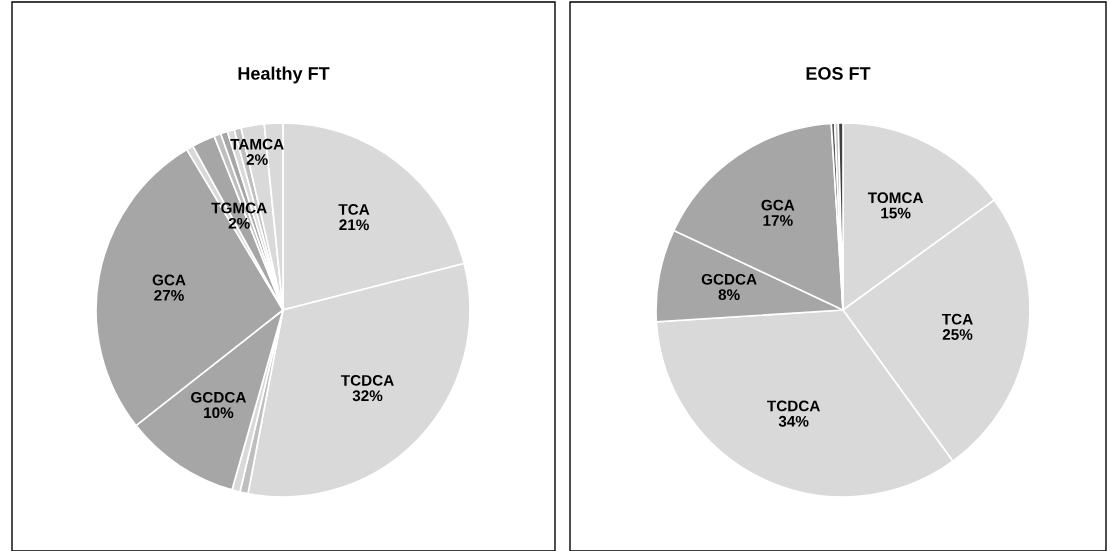 The height and width of the screenshot is (551, 1110). Describe the element at coordinates (284, 75) in the screenshot. I see `chart-title: Healthy FT` at that location.